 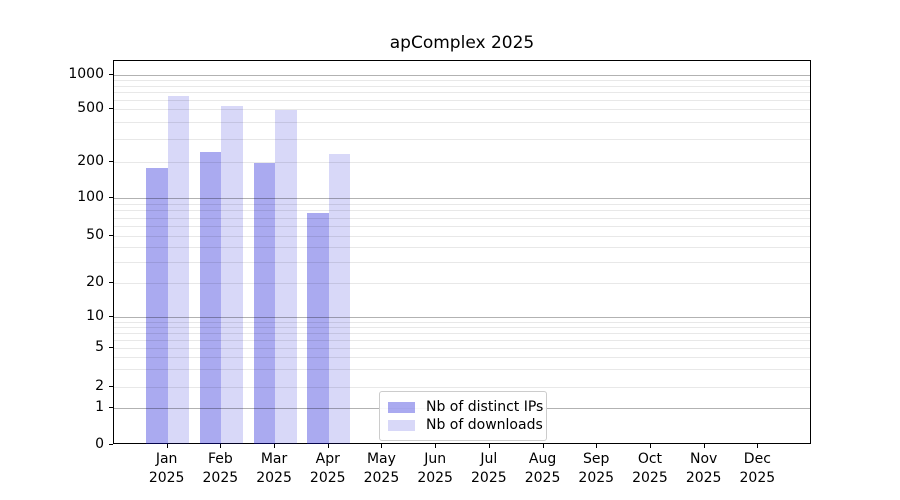 I want to click on y-tick-label: 1, so click(x=99, y=407).